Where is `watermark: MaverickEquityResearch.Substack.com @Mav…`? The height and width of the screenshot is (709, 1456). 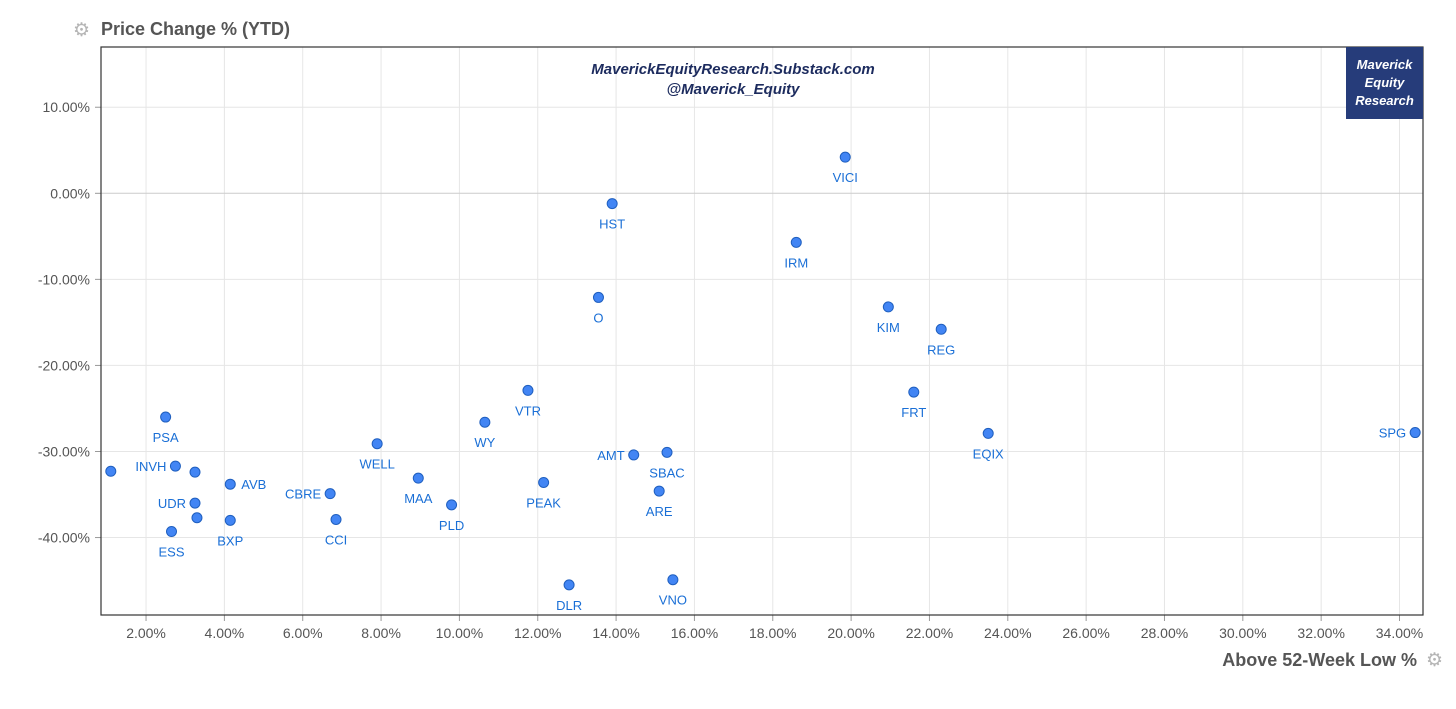
watermark: MaverickEquityResearch.Substack.com @Mav… is located at coordinates (733, 80).